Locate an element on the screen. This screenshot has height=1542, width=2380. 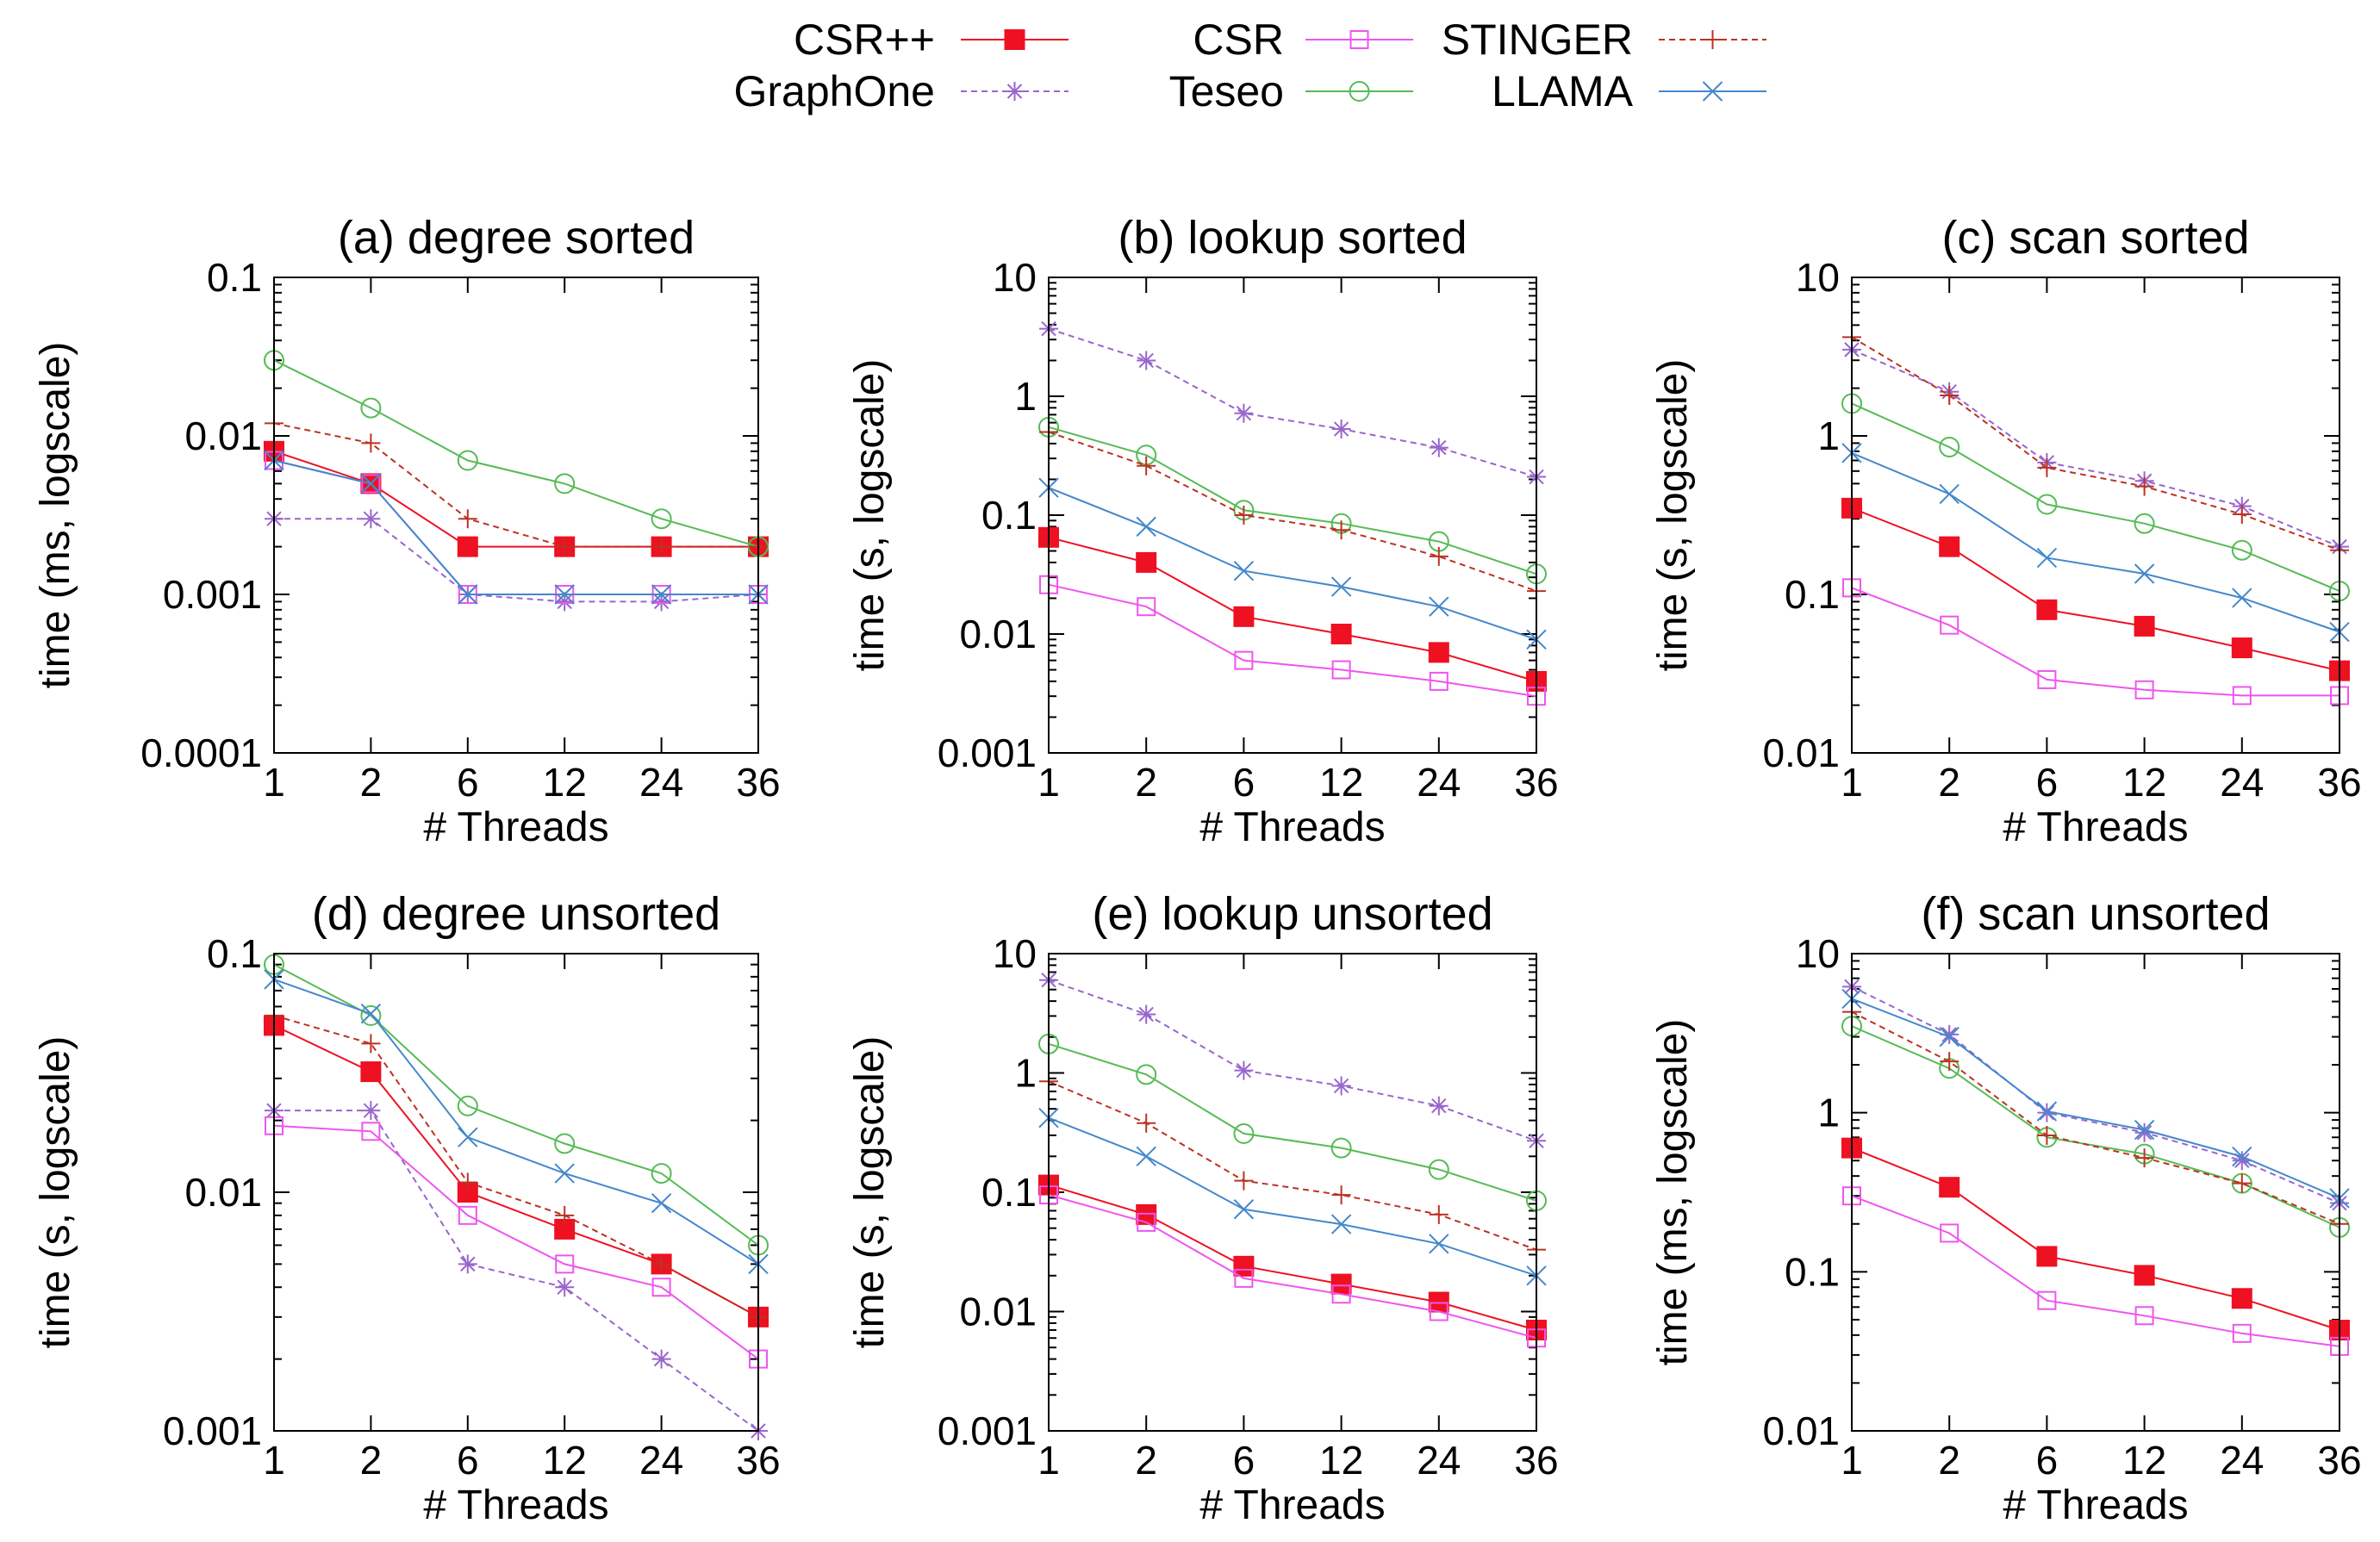
series-teseo is located at coordinates (516, 454).